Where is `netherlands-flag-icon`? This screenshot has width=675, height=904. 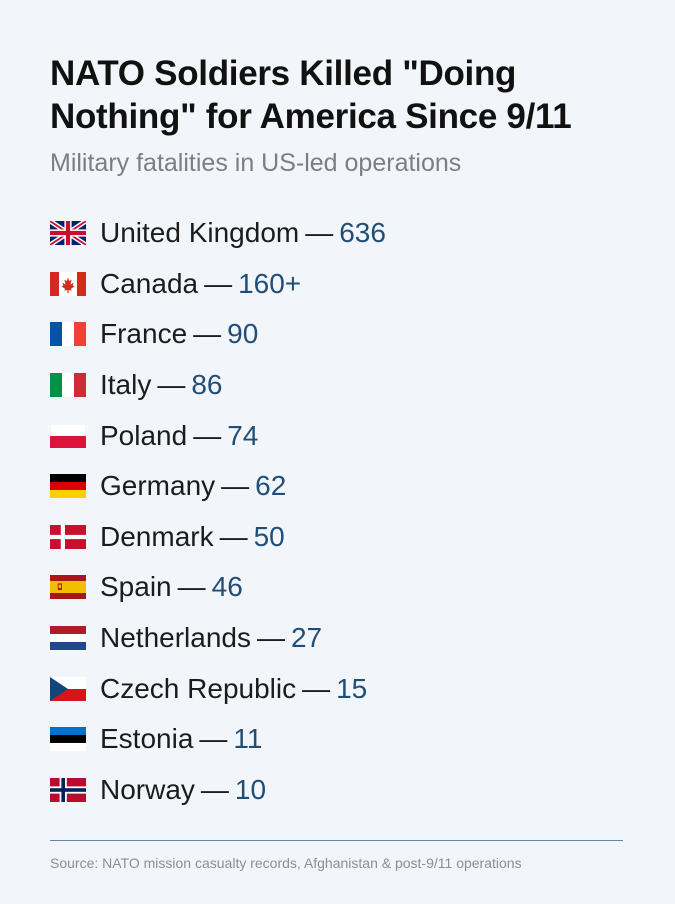
netherlands-flag-icon is located at coordinates (68, 638).